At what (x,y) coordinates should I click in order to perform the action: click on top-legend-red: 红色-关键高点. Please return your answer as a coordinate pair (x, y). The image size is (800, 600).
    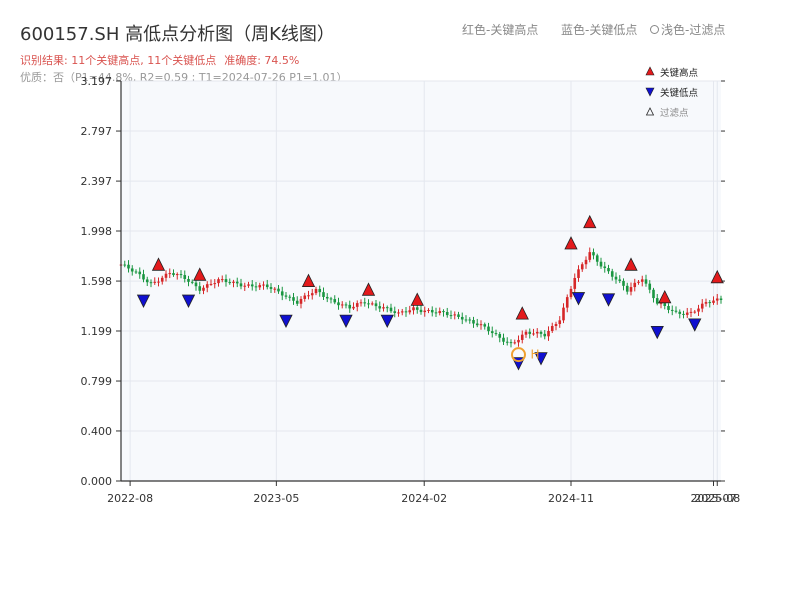
    Looking at the image, I should click on (500, 30).